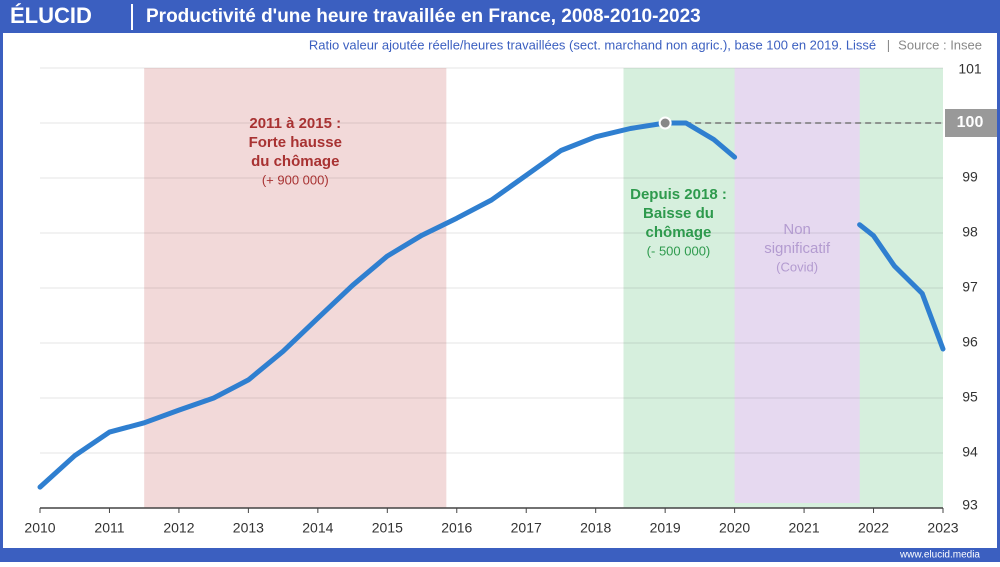 This screenshot has height=567, width=1000. Describe the element at coordinates (51, 15) in the screenshot. I see `brand: ÉLUCID` at that location.